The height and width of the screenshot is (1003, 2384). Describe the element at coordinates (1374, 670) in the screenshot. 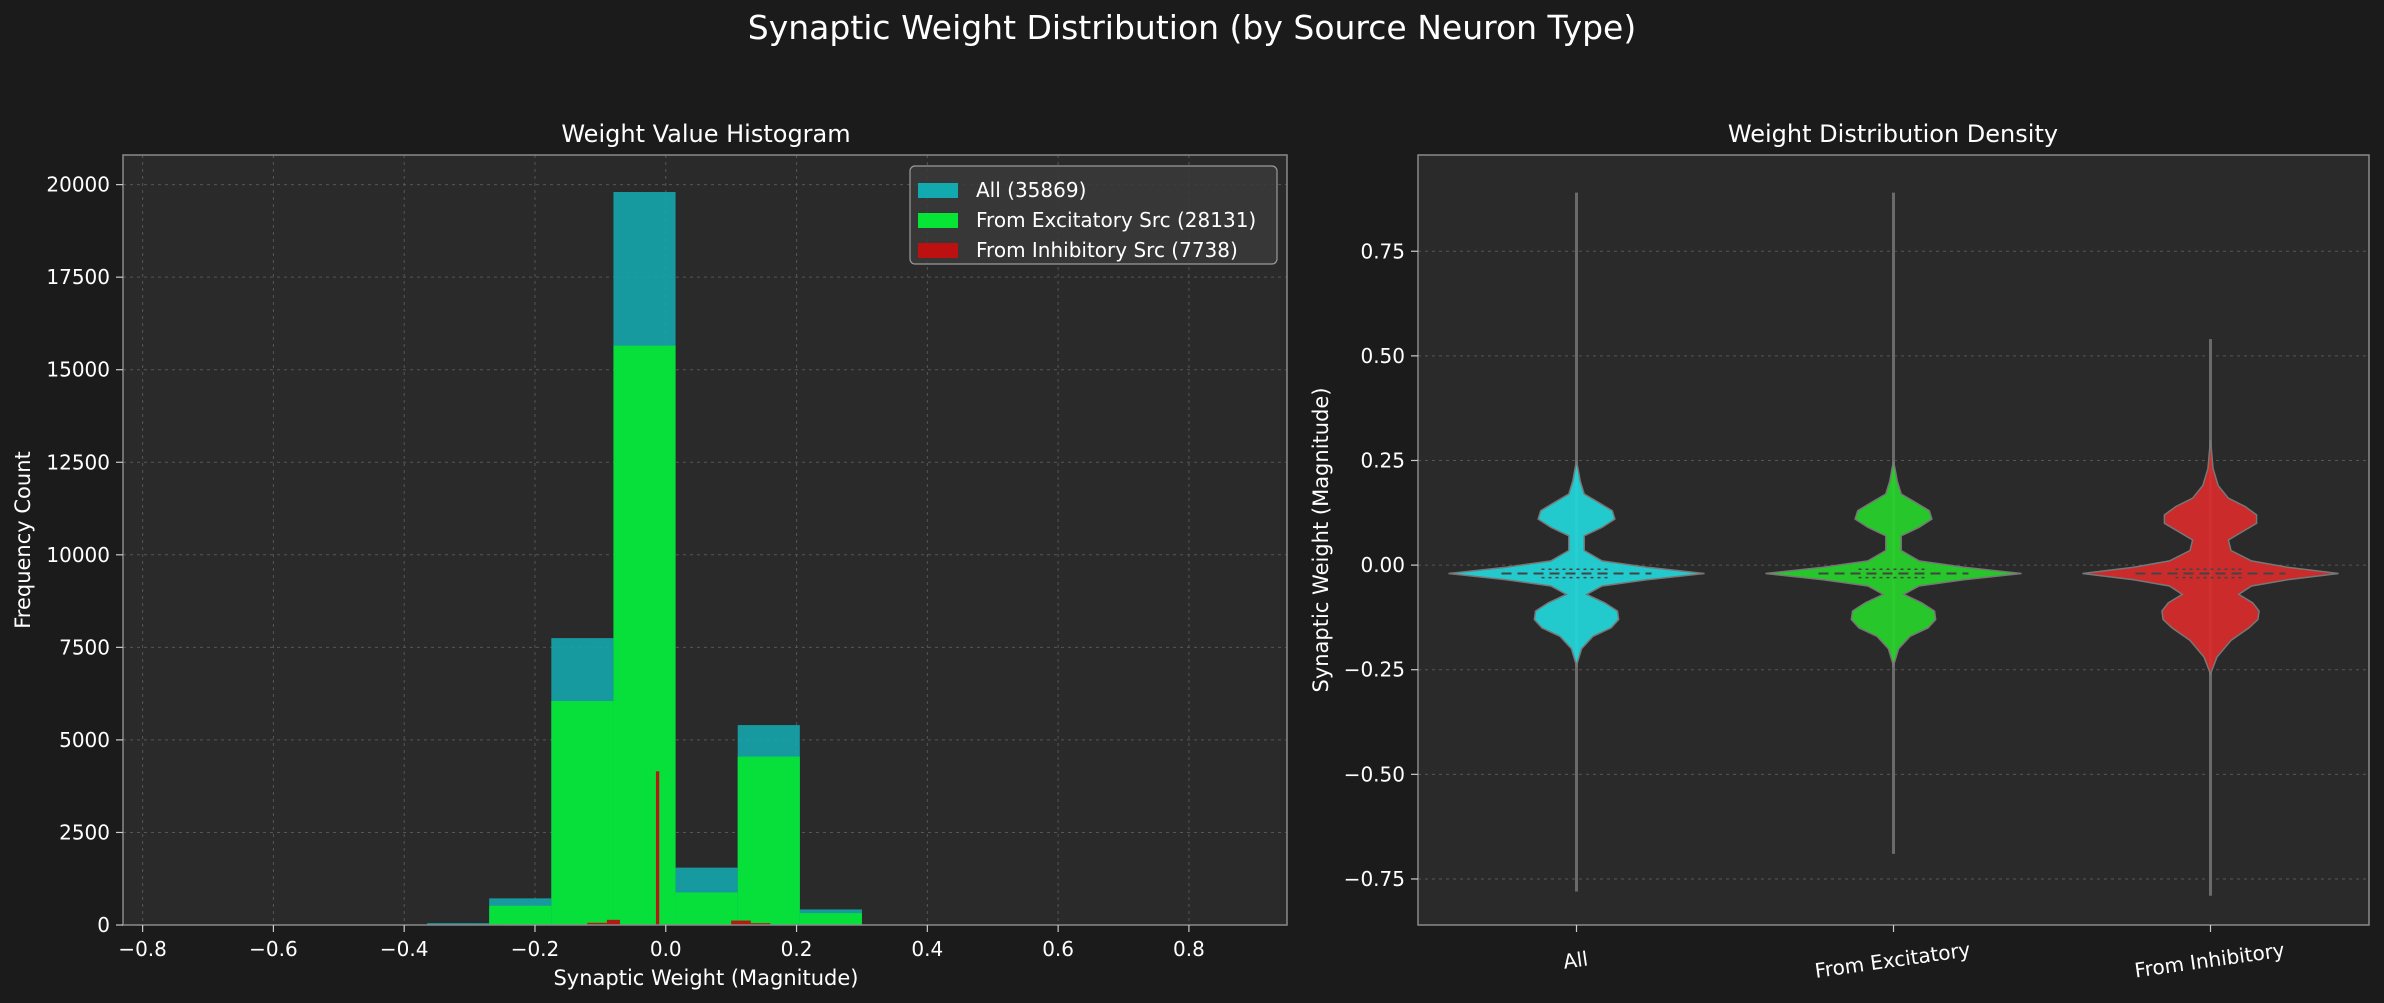

I see `y-tick-label: −0.25` at that location.